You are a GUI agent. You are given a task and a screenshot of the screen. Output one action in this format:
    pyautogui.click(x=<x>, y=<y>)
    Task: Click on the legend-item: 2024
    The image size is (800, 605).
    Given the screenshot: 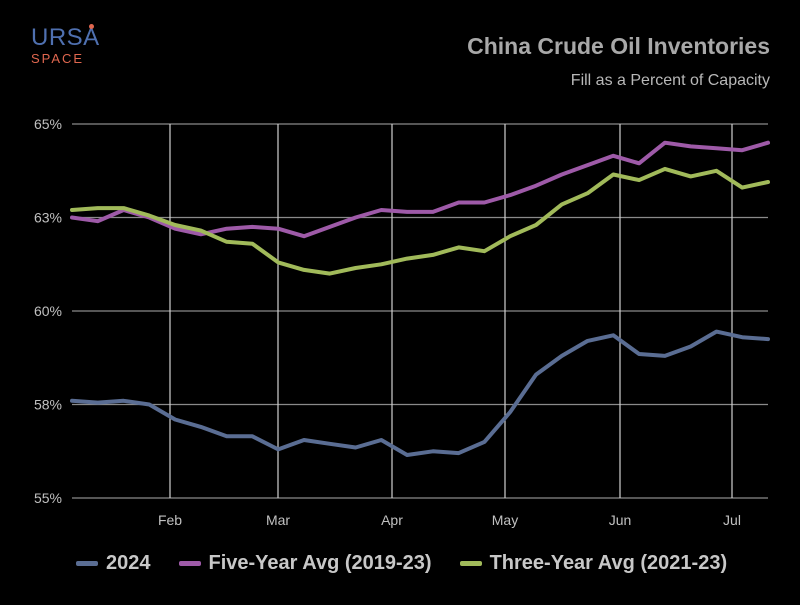 What is the action you would take?
    pyautogui.click(x=113, y=563)
    